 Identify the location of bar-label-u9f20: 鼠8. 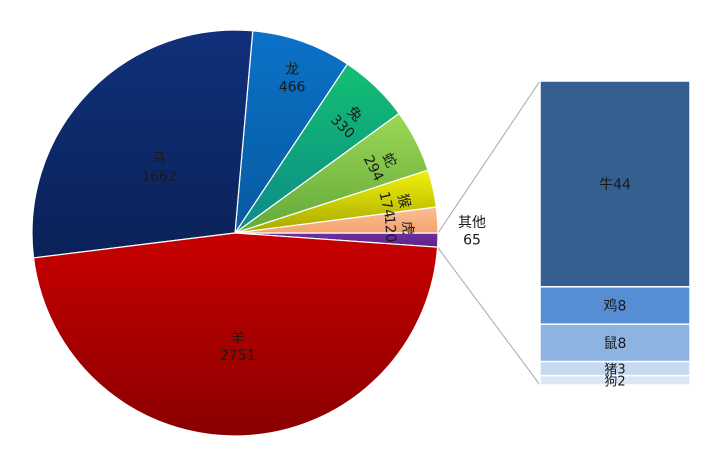
(615, 344).